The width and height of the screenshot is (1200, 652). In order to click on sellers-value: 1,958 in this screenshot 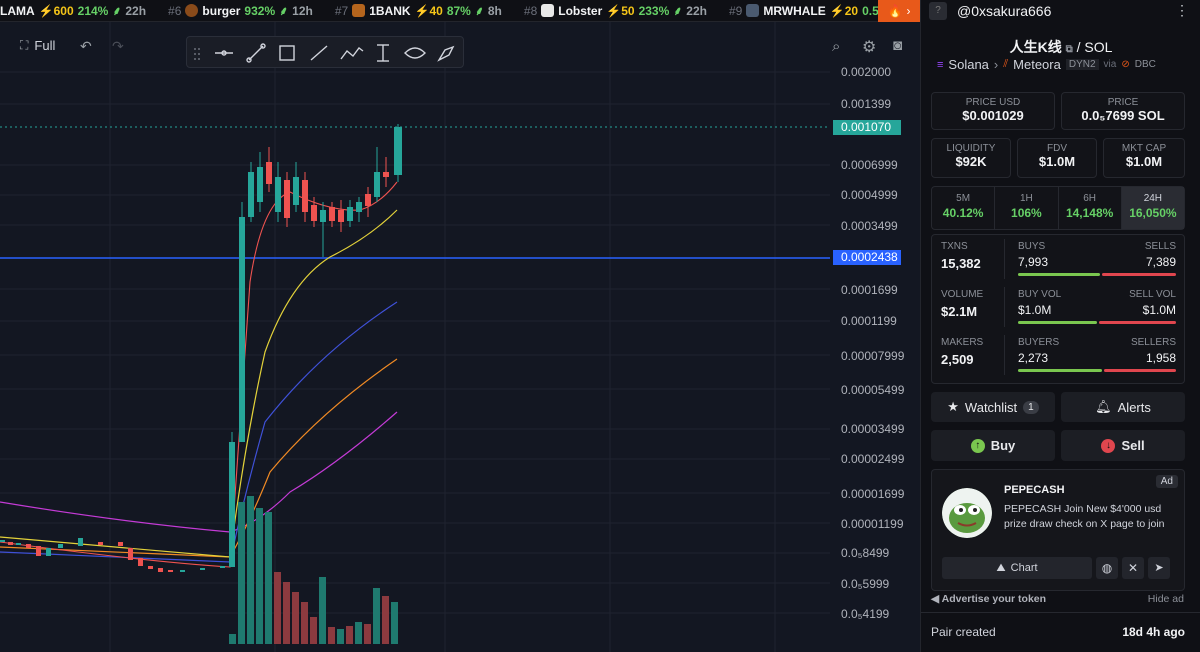, I will do `click(1160, 358)`.